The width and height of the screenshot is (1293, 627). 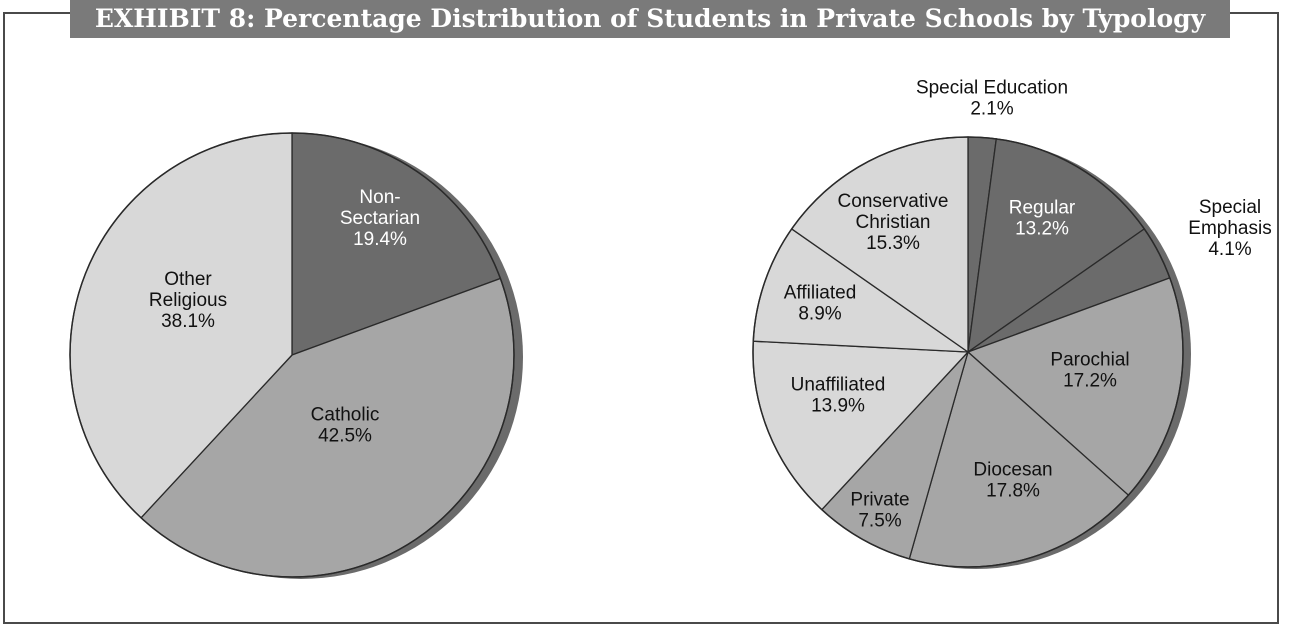 I want to click on slice-label-line: 2.1%, so click(x=991, y=109).